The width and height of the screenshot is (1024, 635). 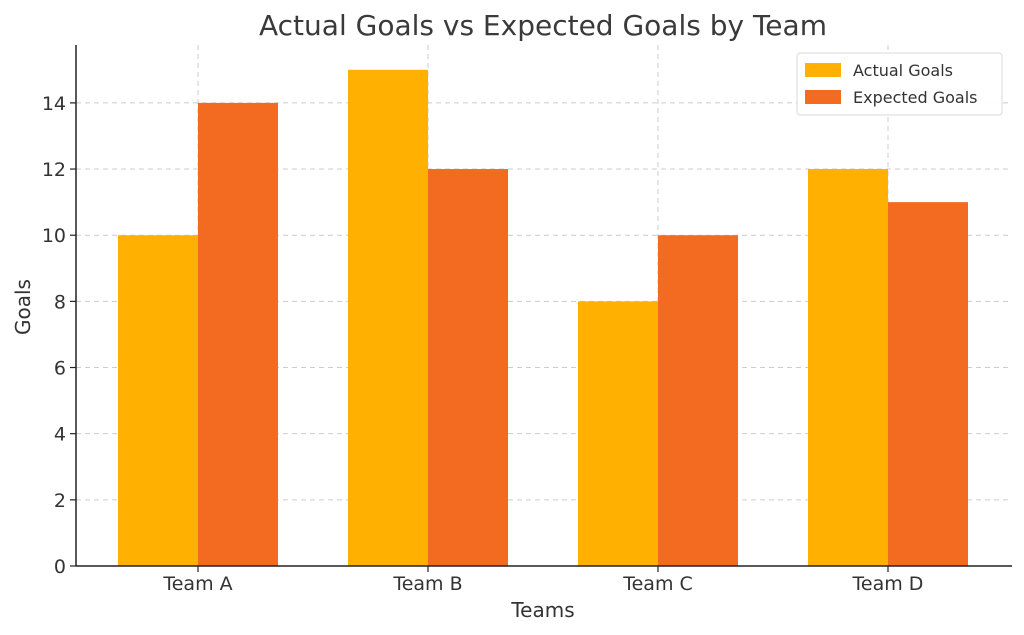 What do you see at coordinates (543, 25) in the screenshot?
I see `chart-title: Actual Goals vs Expected Goals by Team` at bounding box center [543, 25].